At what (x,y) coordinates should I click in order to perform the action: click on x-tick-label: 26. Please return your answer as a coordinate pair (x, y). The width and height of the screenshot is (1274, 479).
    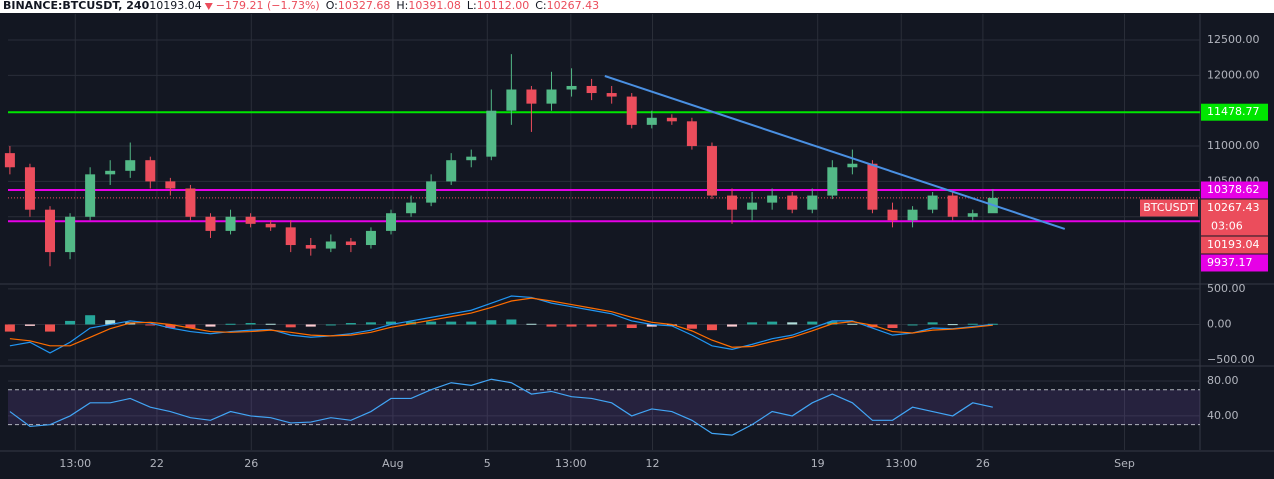
    Looking at the image, I should click on (251, 463).